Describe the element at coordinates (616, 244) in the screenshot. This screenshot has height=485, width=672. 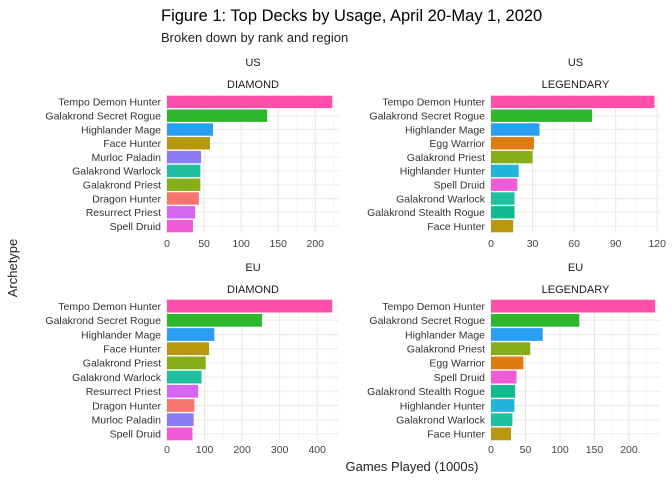
I see `x-tick-label: 90` at that location.